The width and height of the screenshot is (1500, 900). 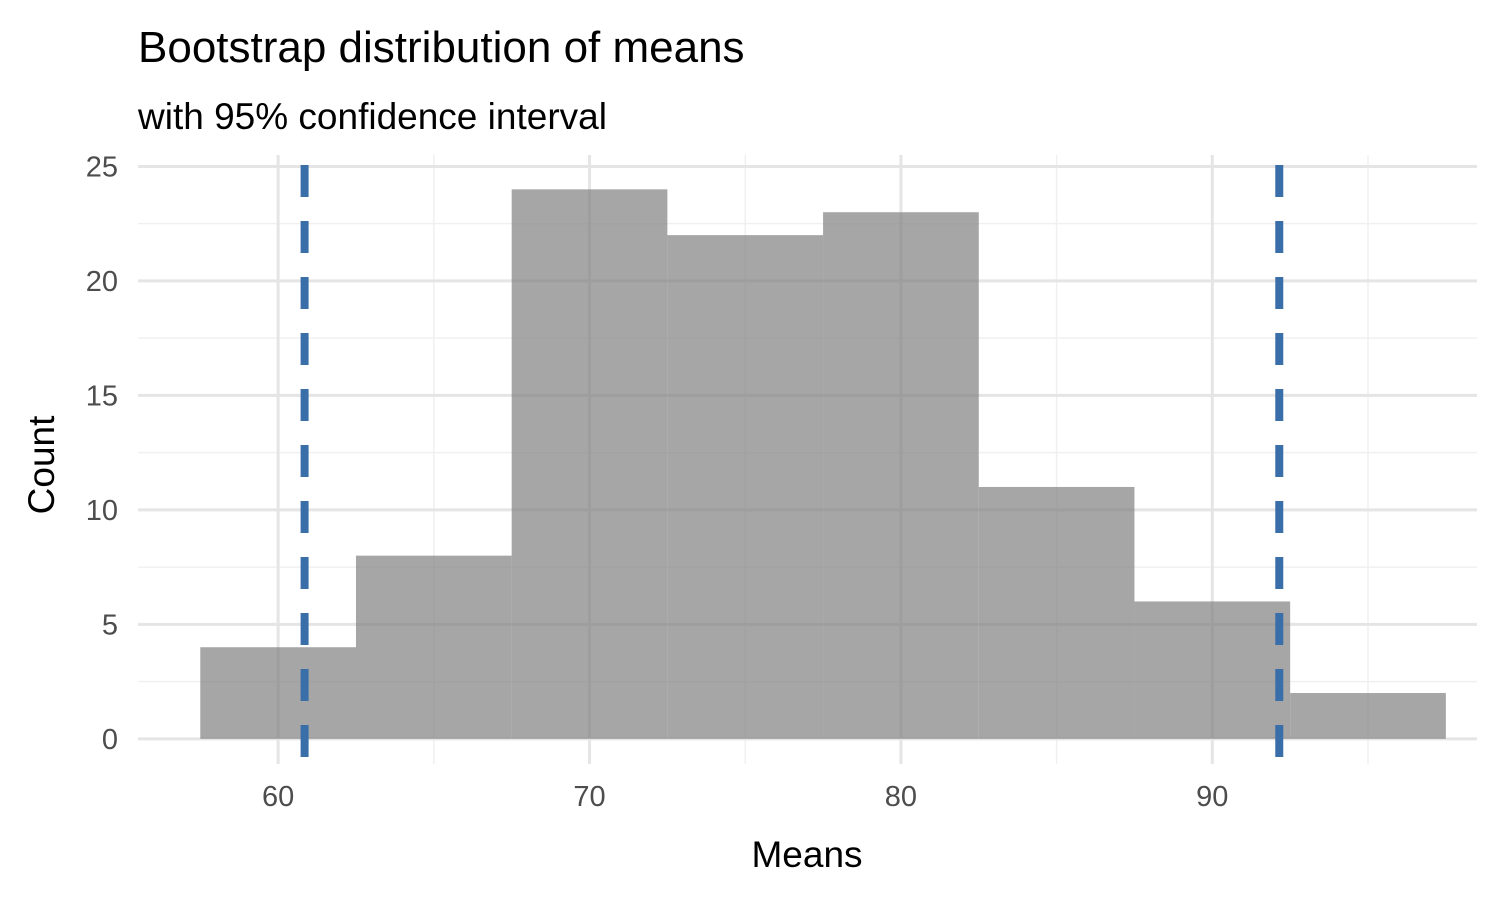 What do you see at coordinates (102, 453) in the screenshot?
I see `y-axis-tick-labels: 0 5 10 15 20 25` at bounding box center [102, 453].